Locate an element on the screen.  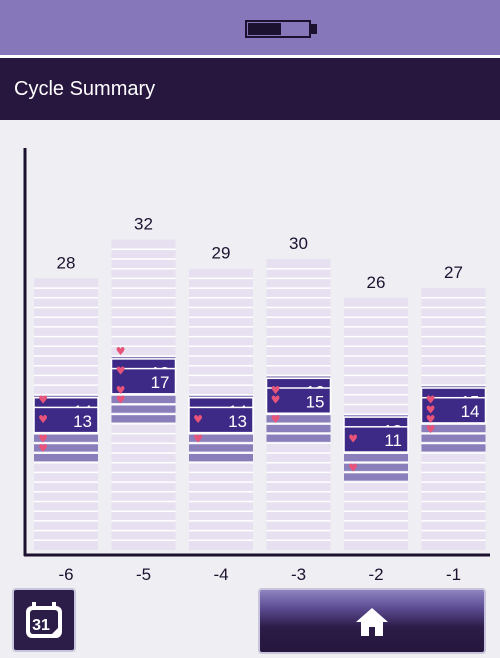
x-tick-label: -1 is located at coordinates (453, 572).